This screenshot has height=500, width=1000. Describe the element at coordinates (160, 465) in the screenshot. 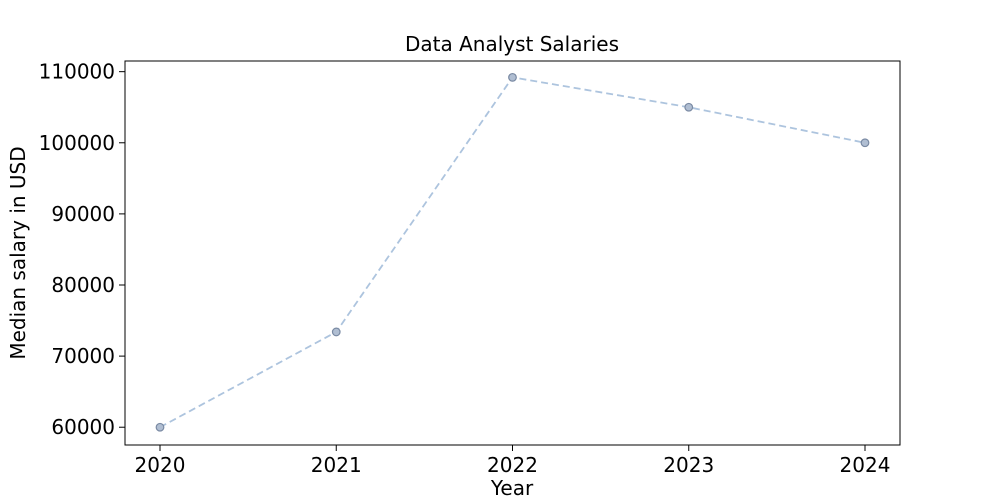

I see `x-tick-label: 2020` at that location.